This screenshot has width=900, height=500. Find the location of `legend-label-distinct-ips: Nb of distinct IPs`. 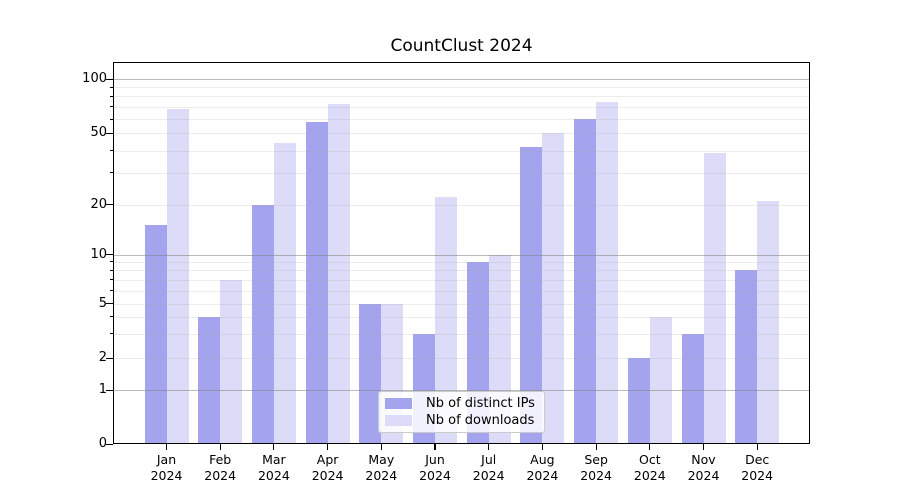

legend-label-distinct-ips: Nb of distinct IPs is located at coordinates (480, 403).